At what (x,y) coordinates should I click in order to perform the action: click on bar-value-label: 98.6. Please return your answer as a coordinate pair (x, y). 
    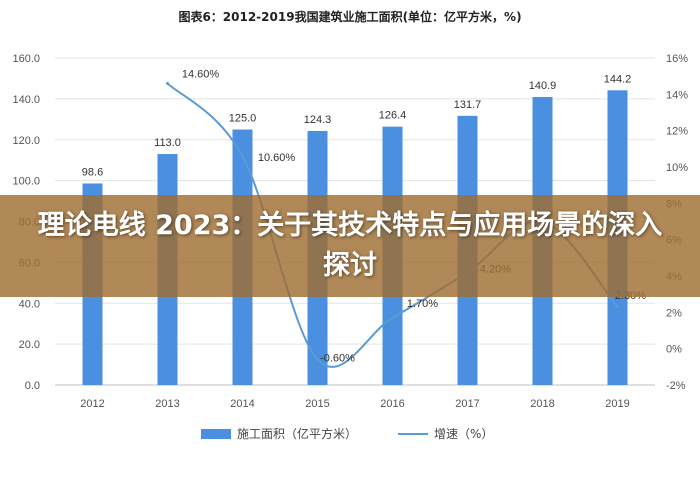
    Looking at the image, I should click on (92, 172).